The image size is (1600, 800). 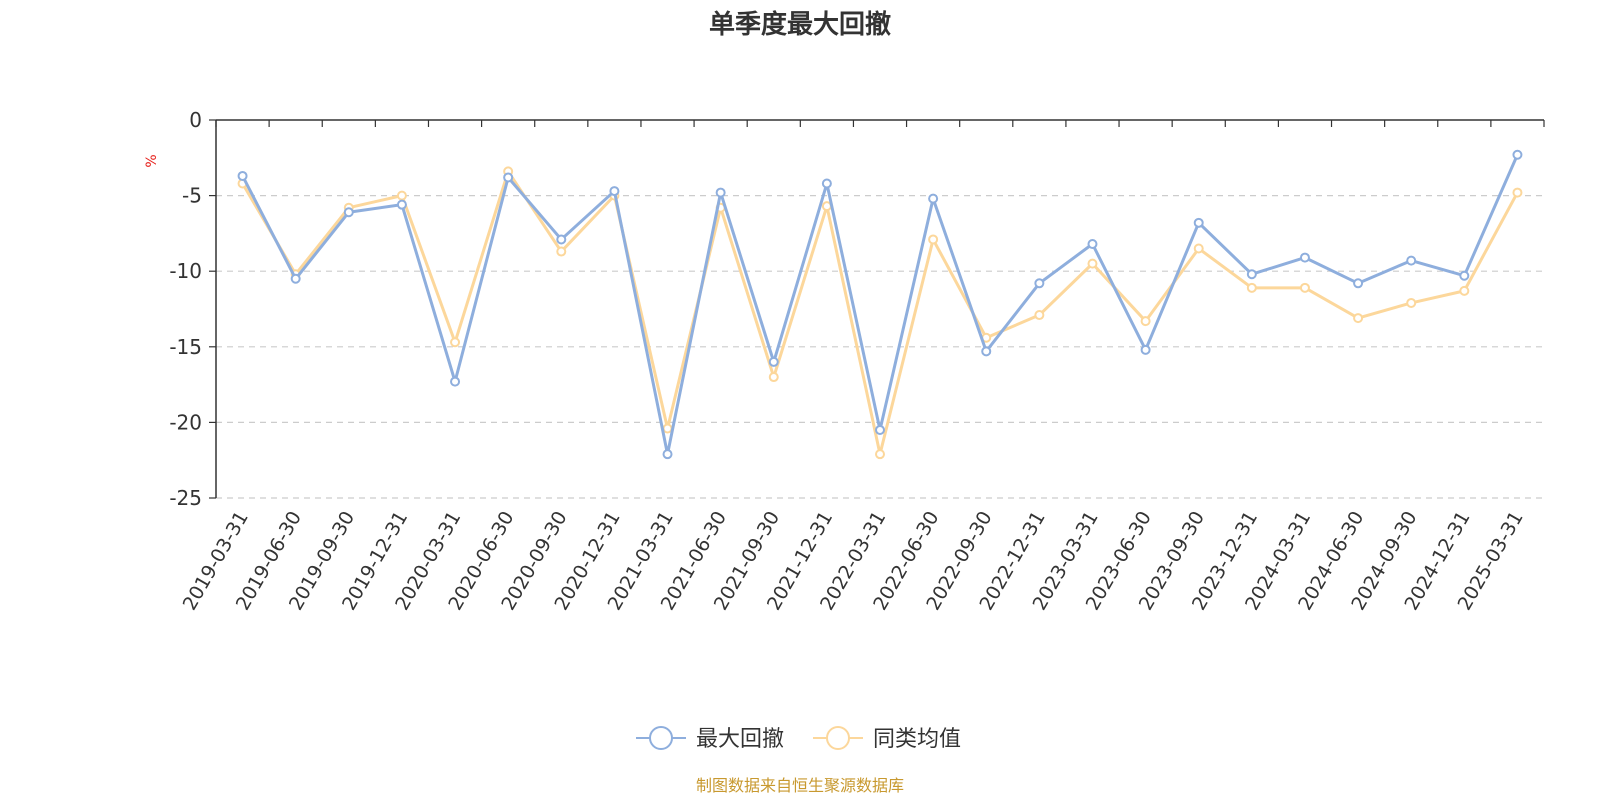 I want to click on legend-item: 最大回撤, so click(x=710, y=739).